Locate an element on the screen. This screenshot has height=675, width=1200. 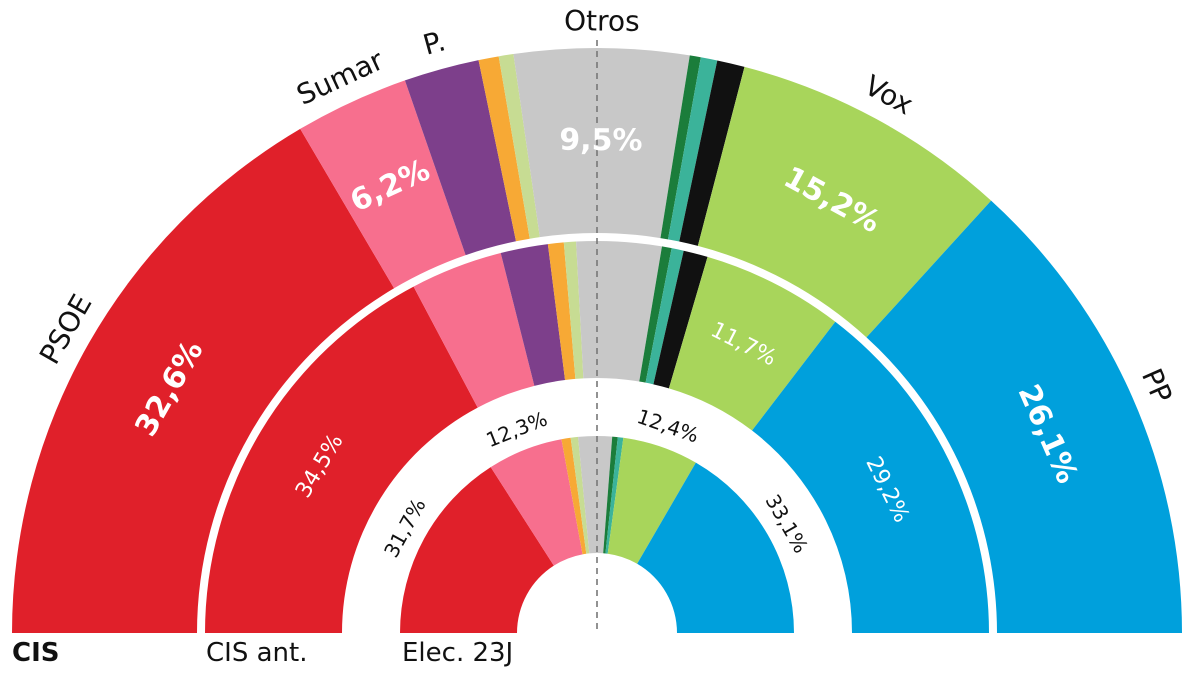
value-label-cis-otros: 9,5% is located at coordinates (600, 141).